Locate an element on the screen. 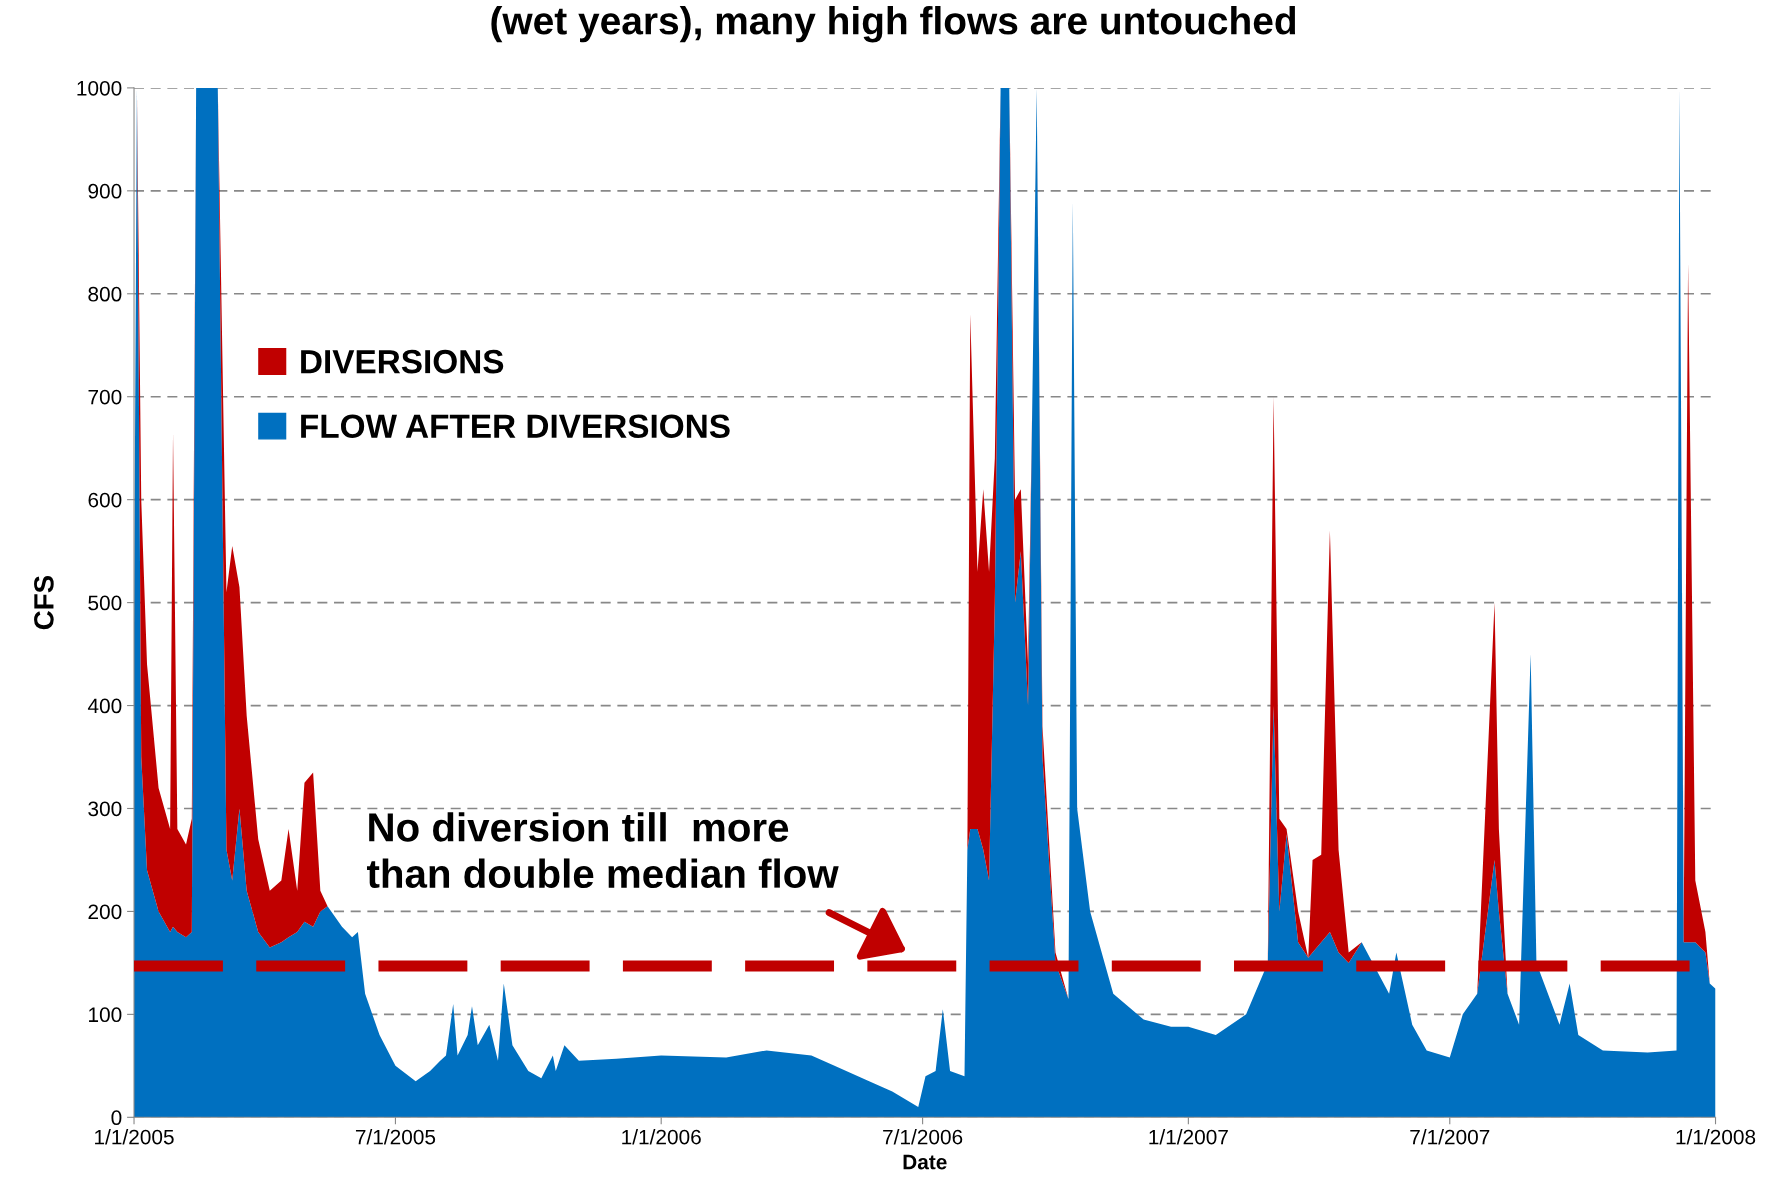  y-tick-label: 500 is located at coordinates (105, 603).